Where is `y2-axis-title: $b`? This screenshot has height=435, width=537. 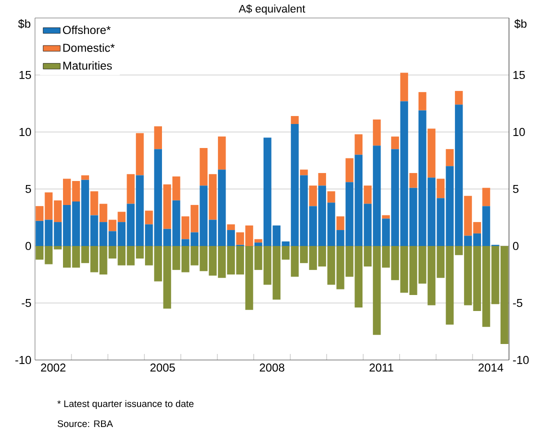
y2-axis-title: $b is located at coordinates (520, 23).